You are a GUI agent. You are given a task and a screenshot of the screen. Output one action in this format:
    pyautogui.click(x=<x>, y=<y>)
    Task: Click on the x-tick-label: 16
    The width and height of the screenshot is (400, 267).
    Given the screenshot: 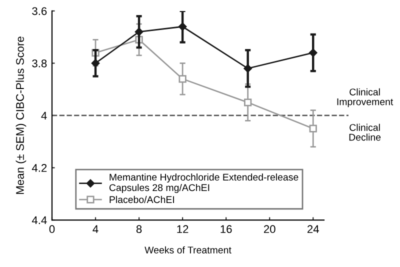 What is the action you would take?
    pyautogui.click(x=226, y=229)
    